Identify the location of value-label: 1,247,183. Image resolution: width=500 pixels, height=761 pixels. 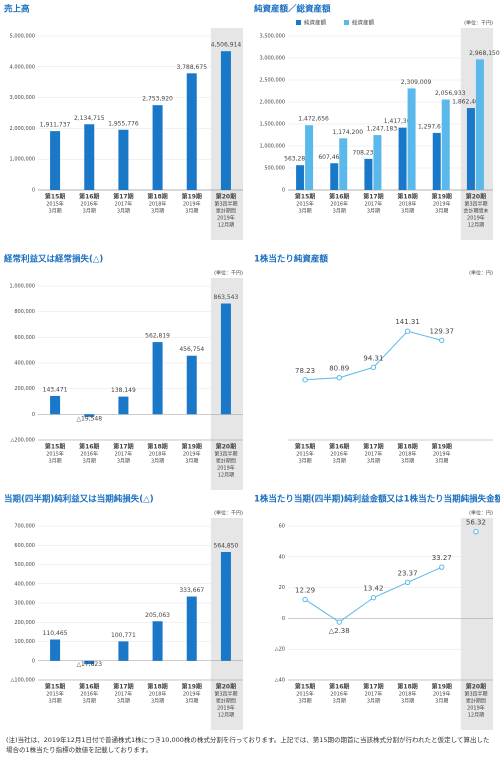
(382, 129).